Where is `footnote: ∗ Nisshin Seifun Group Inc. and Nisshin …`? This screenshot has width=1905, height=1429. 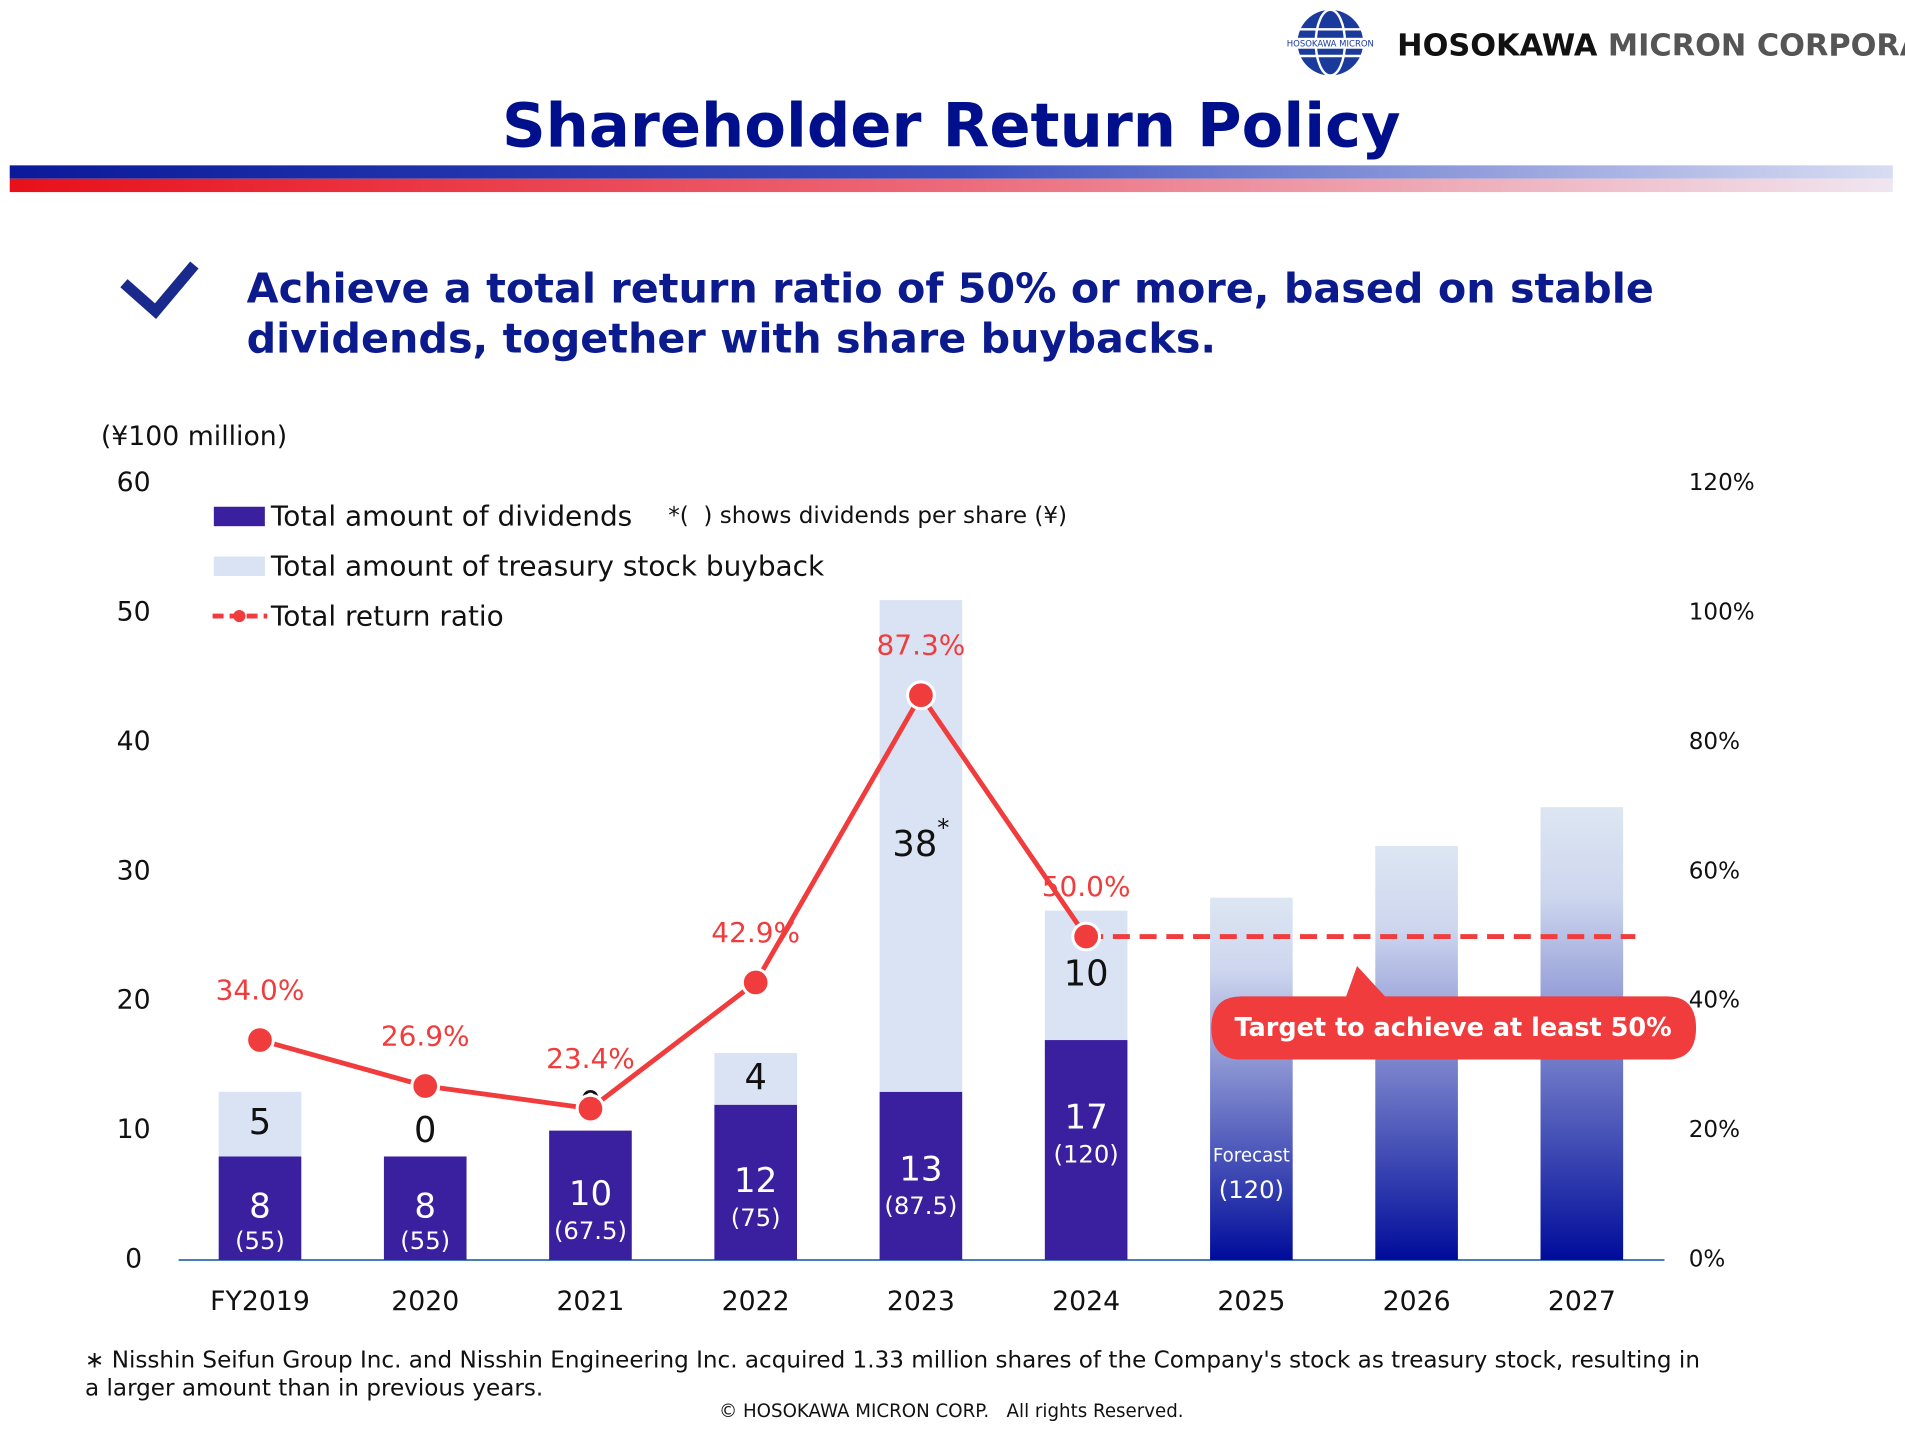 footnote: ∗ Nisshin Seifun Group Inc. and Nisshin … is located at coordinates (892, 1360).